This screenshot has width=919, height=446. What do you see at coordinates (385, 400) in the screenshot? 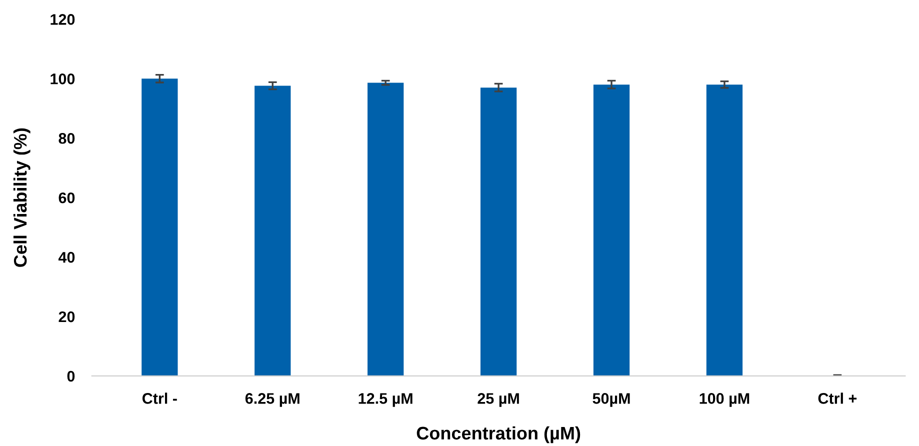
I see `x-tick-label: 12.5 µM` at bounding box center [385, 400].